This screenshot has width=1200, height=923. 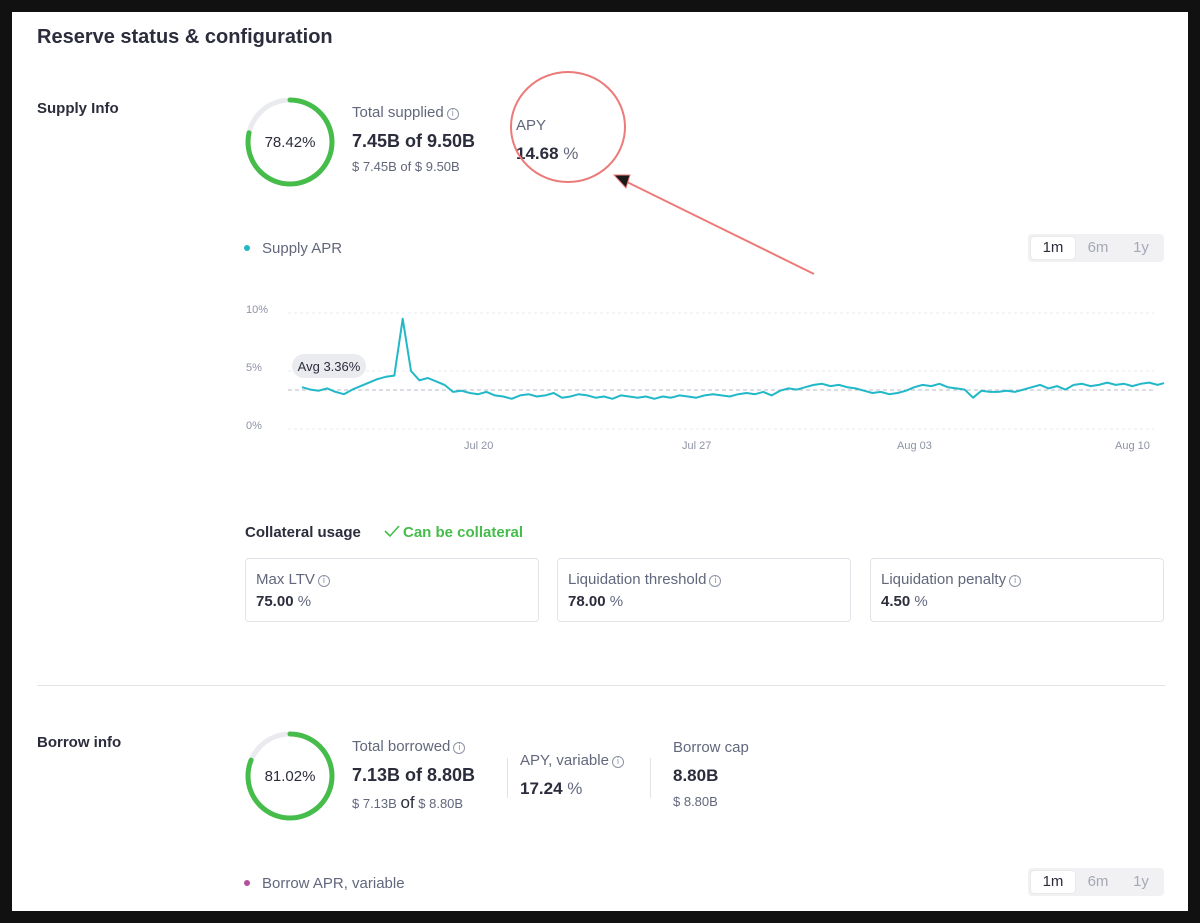 I want to click on annotation-arrow, so click(x=720, y=228).